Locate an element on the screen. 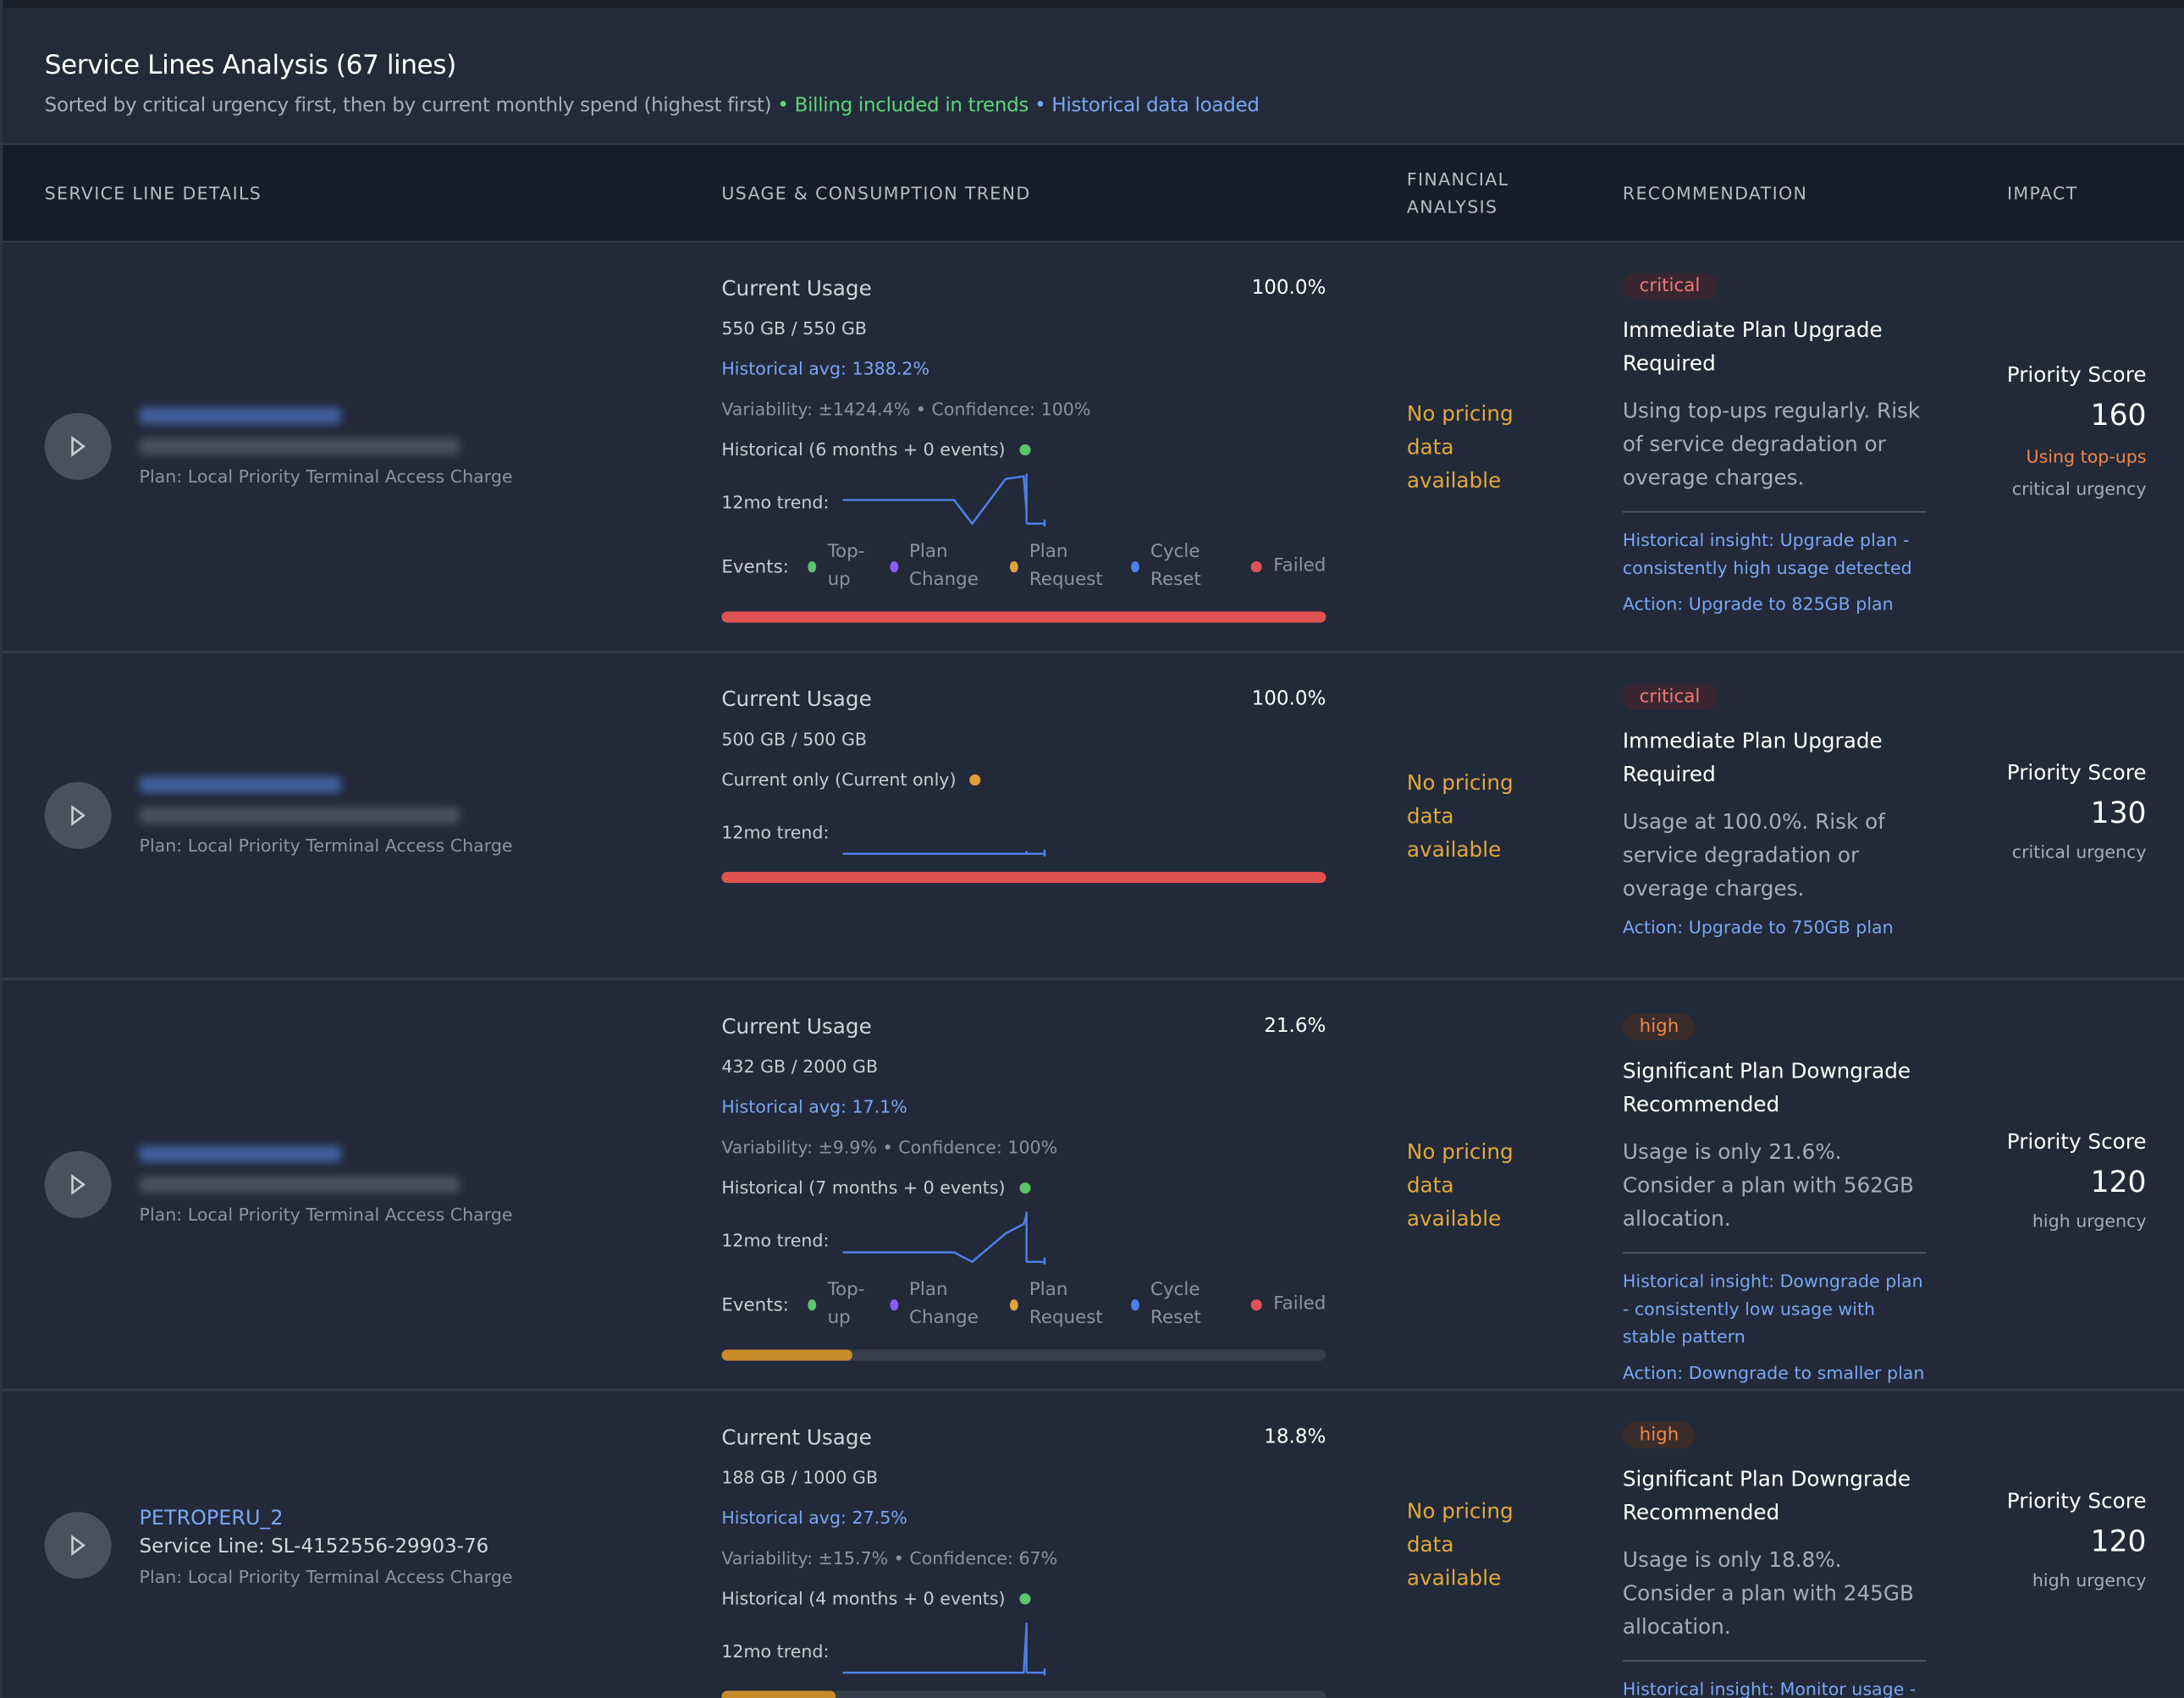 The image size is (2184, 1698). urgency-badge: high is located at coordinates (1659, 1027).